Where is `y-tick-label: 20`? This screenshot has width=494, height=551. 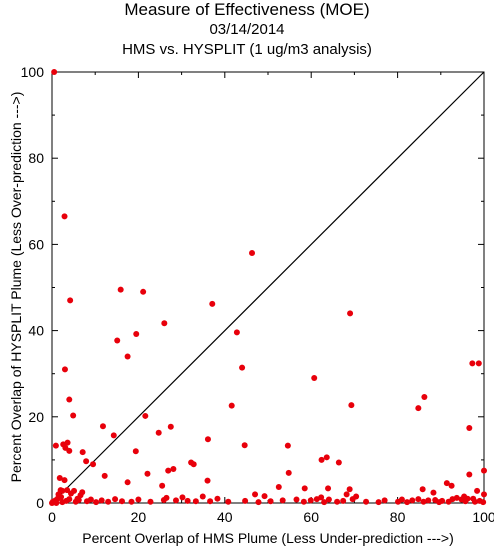 y-tick-label: 20 is located at coordinates (36, 417).